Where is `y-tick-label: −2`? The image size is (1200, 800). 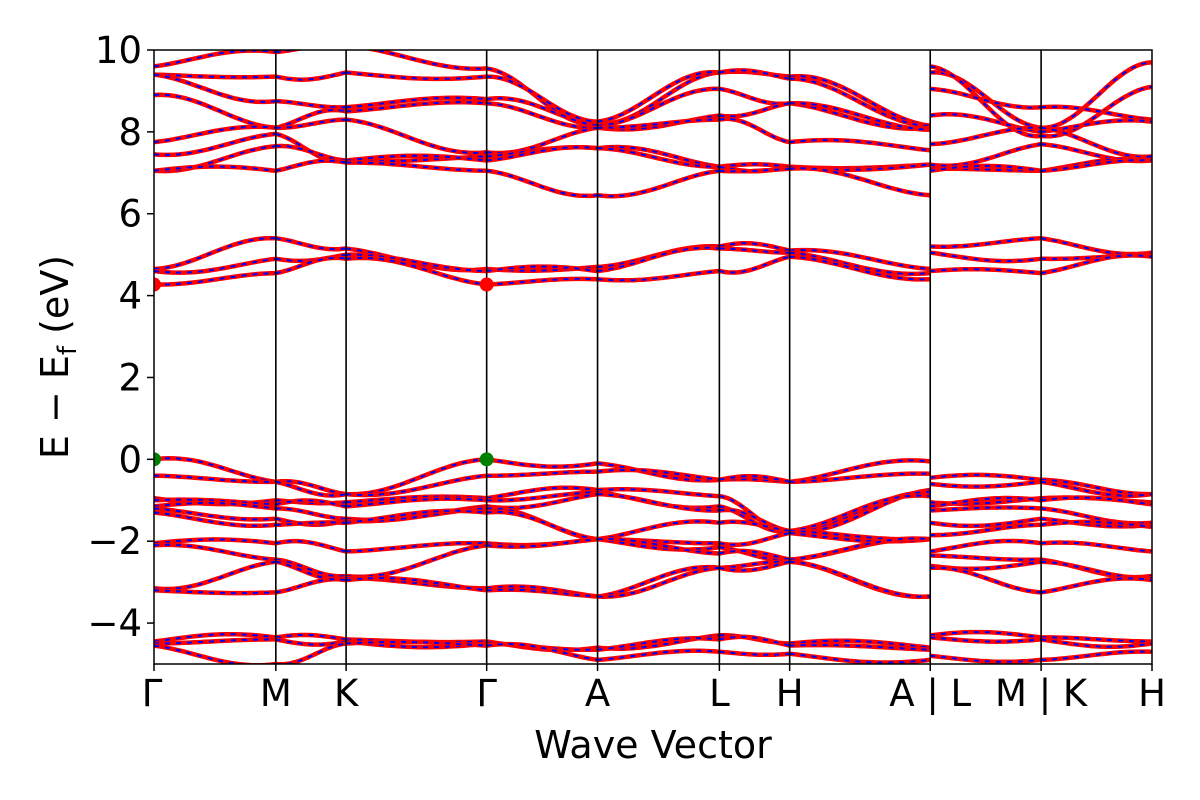
y-tick-label: −2 is located at coordinates (114, 541).